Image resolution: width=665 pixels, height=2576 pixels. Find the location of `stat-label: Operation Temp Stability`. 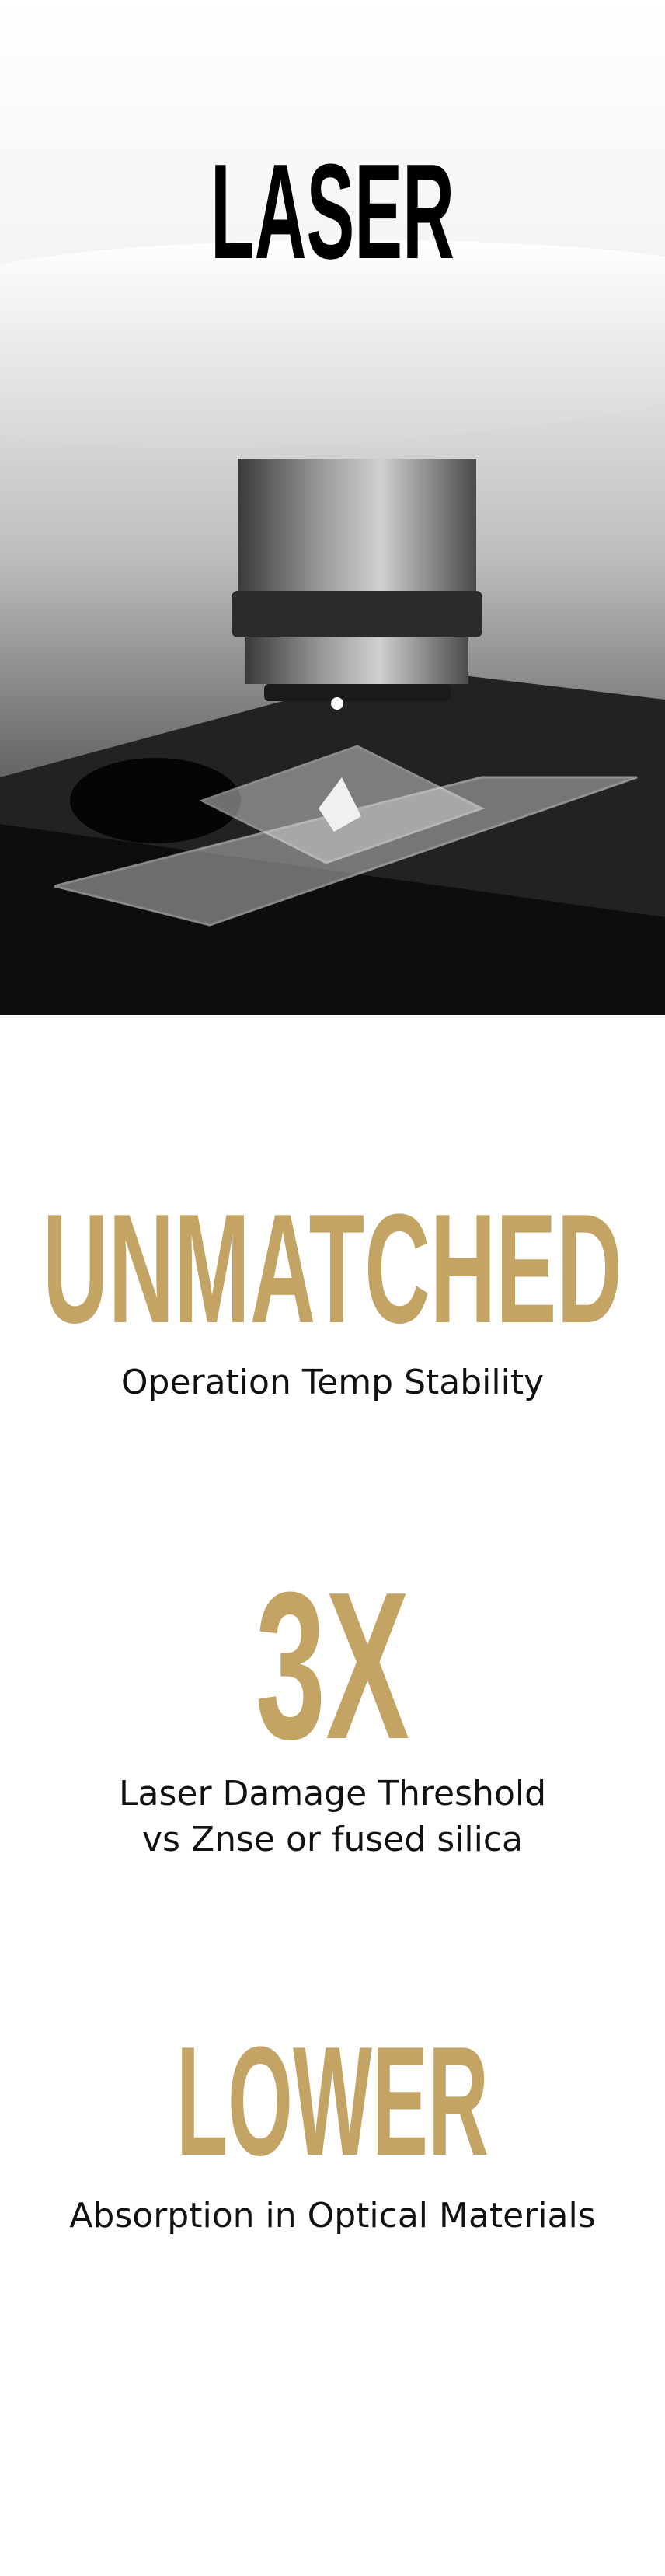

stat-label: Operation Temp Stability is located at coordinates (332, 1383).